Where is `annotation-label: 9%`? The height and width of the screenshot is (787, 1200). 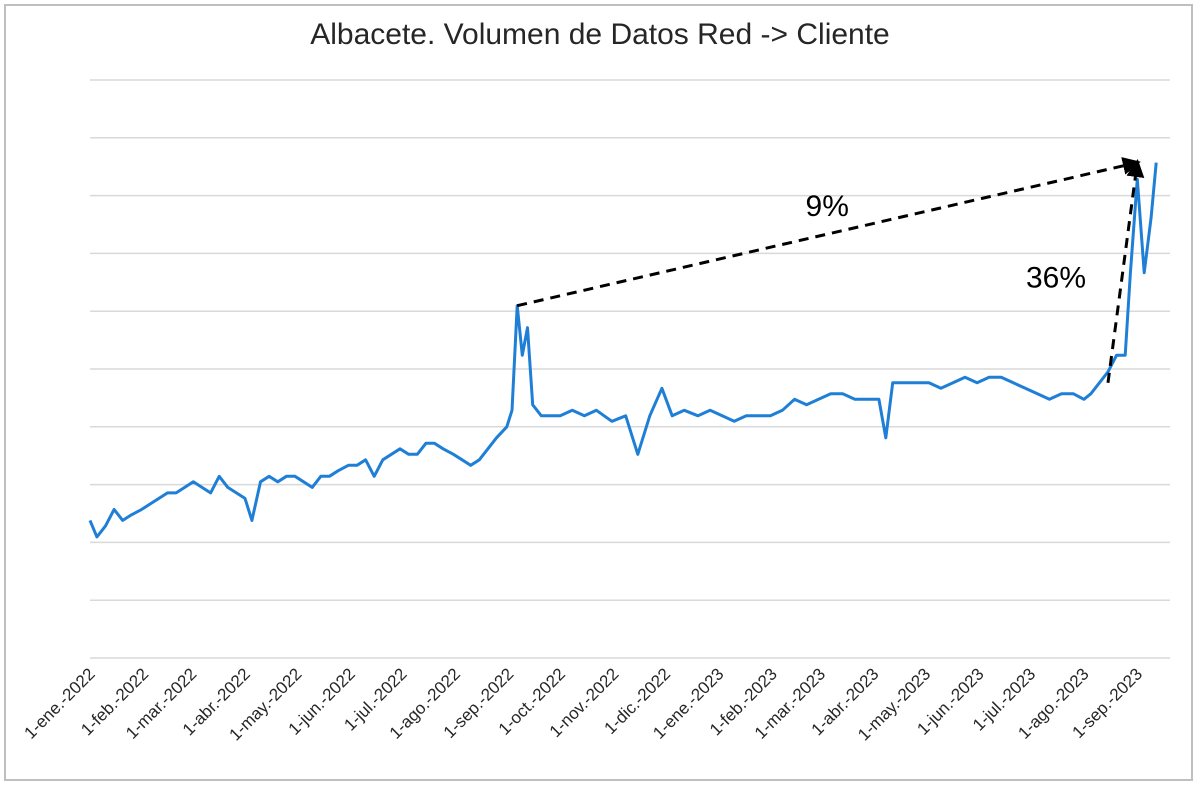
annotation-label: 9% is located at coordinates (827, 206).